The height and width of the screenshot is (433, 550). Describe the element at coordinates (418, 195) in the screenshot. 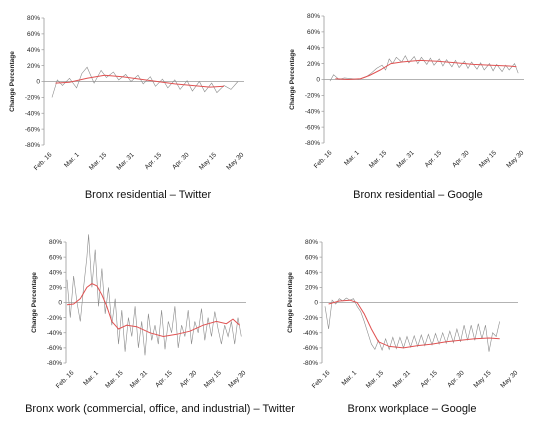

I see `chart-title: Bronx residential – Google` at that location.